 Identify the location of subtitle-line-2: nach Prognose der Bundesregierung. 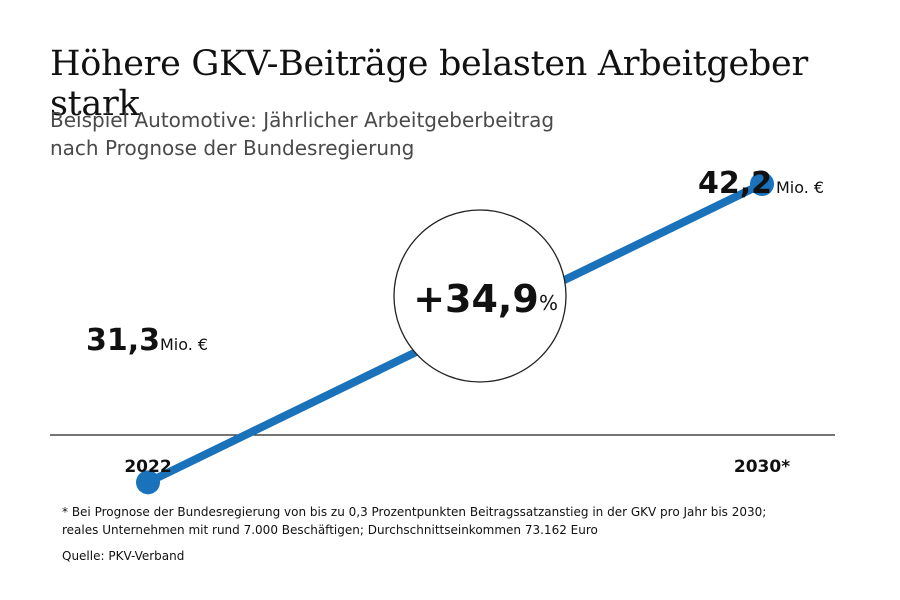
(232, 148).